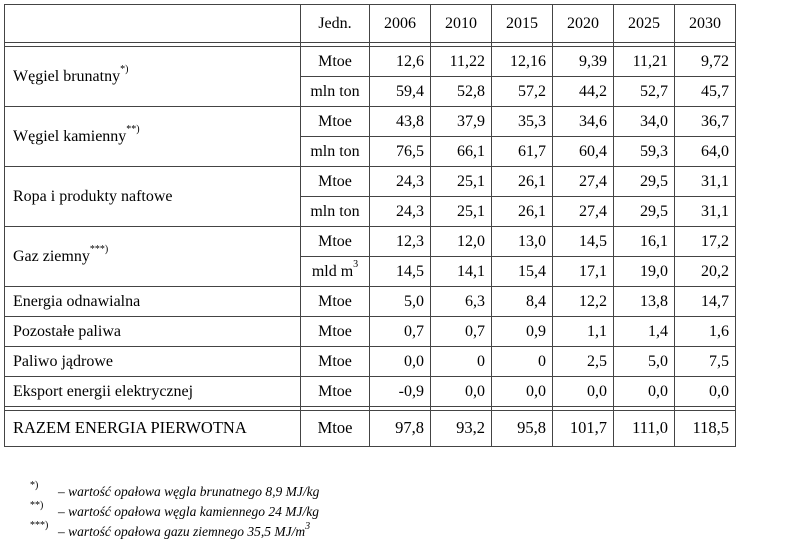 The height and width of the screenshot is (547, 785). What do you see at coordinates (400, 391) in the screenshot?
I see `value-cell: -0,9` at bounding box center [400, 391].